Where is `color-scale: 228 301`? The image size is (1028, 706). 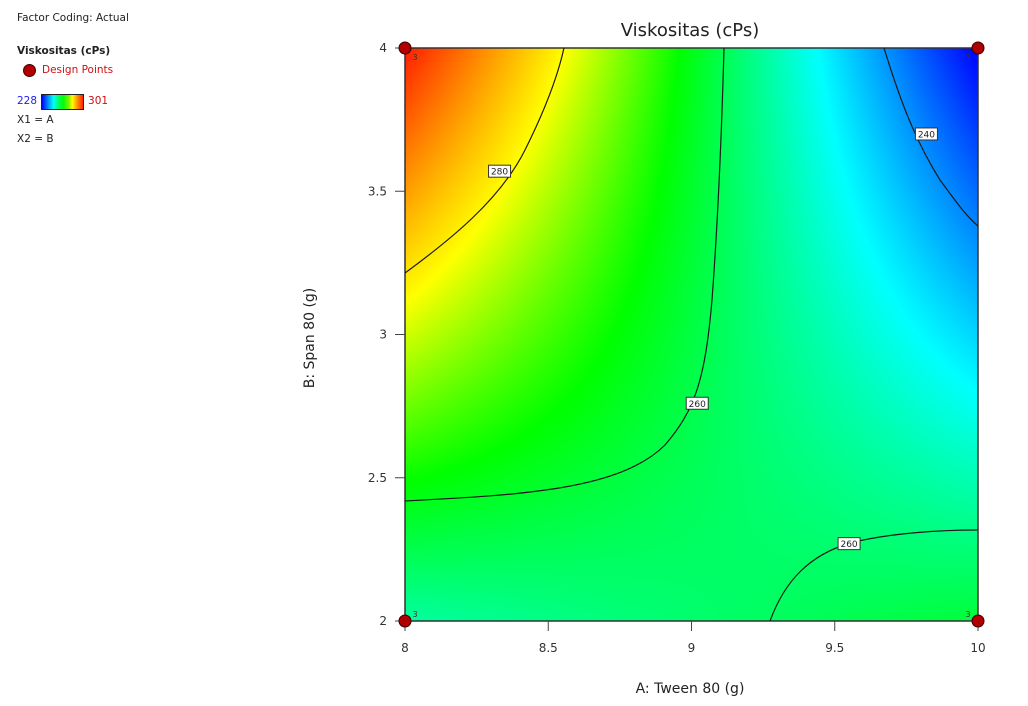
color-scale: 228 301 is located at coordinates (73, 101).